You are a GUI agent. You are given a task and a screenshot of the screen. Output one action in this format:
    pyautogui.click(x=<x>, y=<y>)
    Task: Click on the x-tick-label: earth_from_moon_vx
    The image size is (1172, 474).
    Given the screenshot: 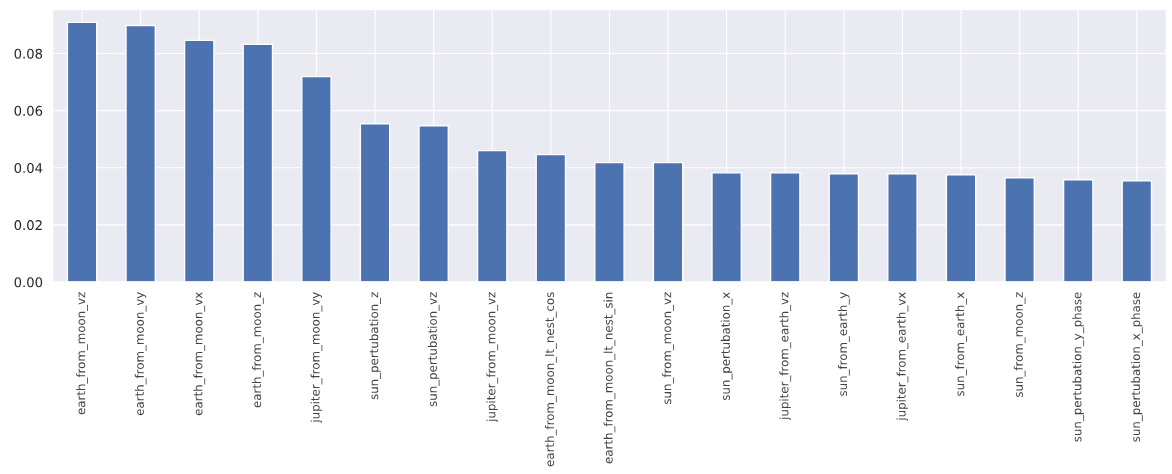 What is the action you would take?
    pyautogui.click(x=199, y=354)
    